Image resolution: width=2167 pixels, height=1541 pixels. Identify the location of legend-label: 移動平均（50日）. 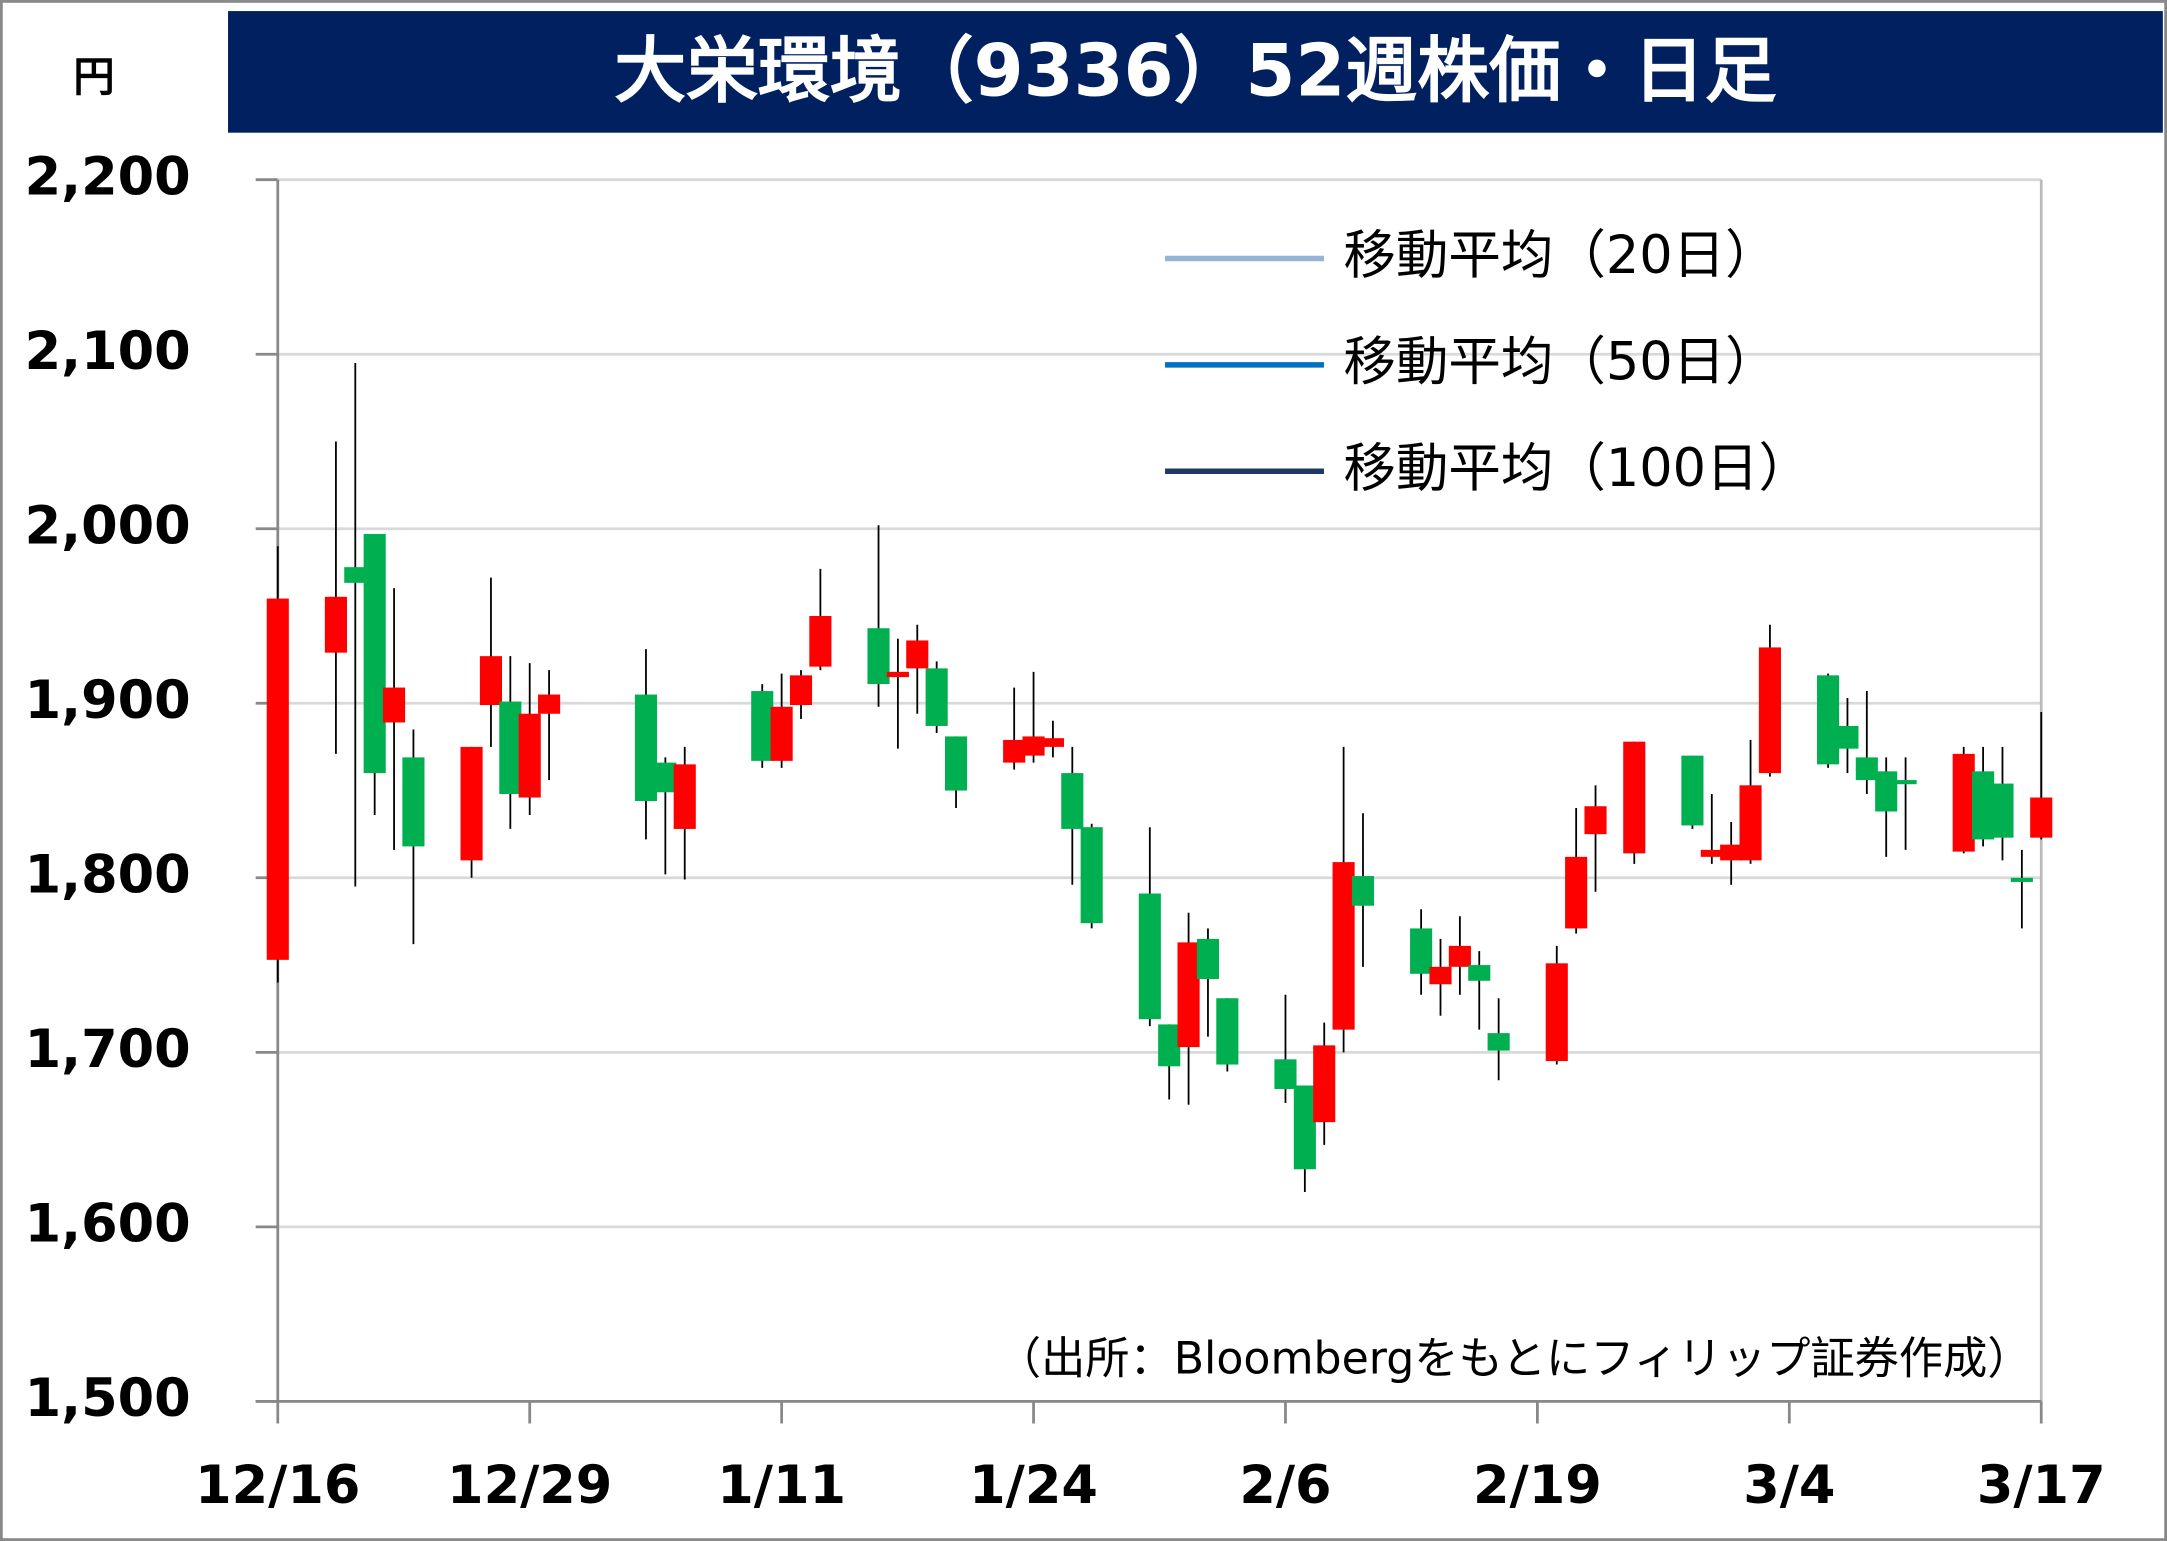
(1560, 362).